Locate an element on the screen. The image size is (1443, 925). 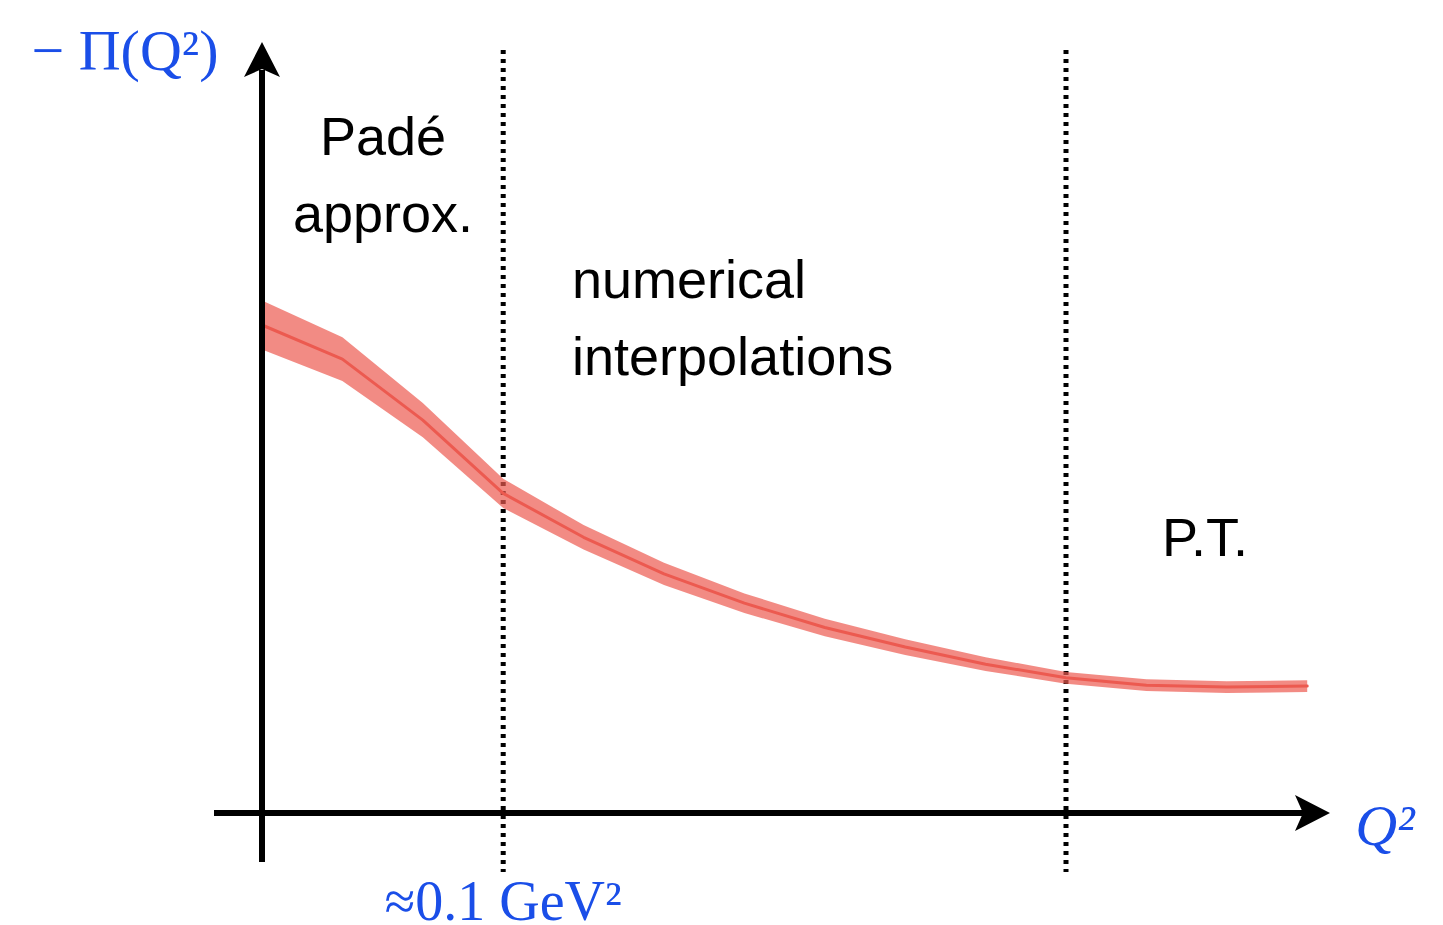
y-axis-title: − Π(Q²) is located at coordinates (125, 50).